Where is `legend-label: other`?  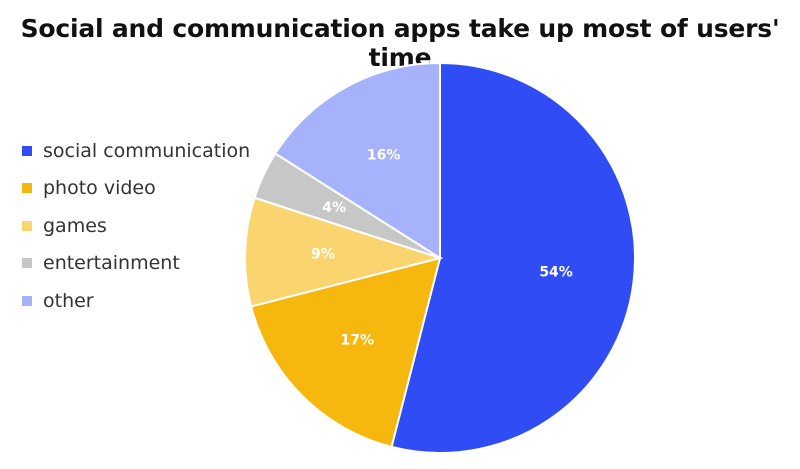
legend-label: other is located at coordinates (68, 300).